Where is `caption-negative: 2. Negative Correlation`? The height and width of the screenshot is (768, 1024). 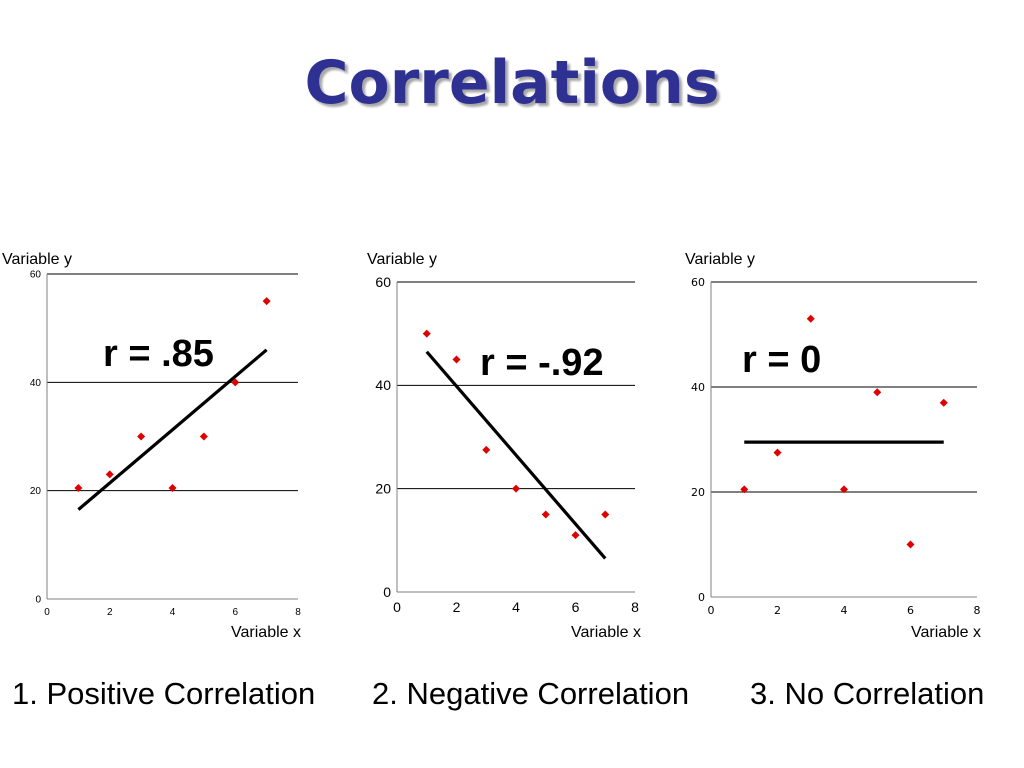 caption-negative: 2. Negative Correlation is located at coordinates (531, 693).